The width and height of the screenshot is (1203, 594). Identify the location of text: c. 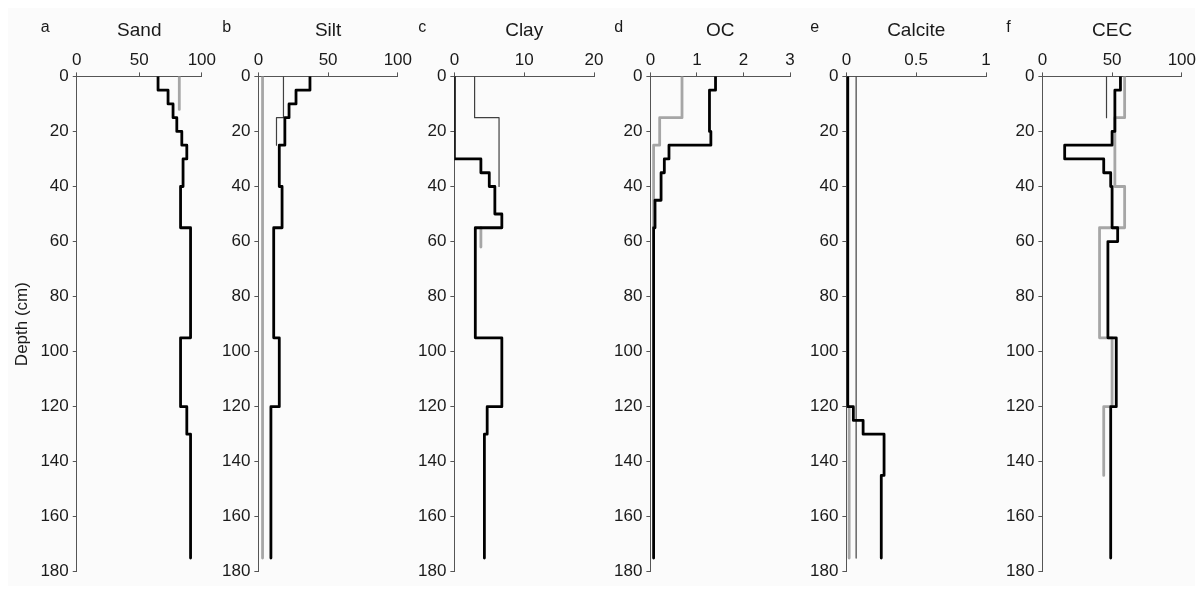
(422, 26).